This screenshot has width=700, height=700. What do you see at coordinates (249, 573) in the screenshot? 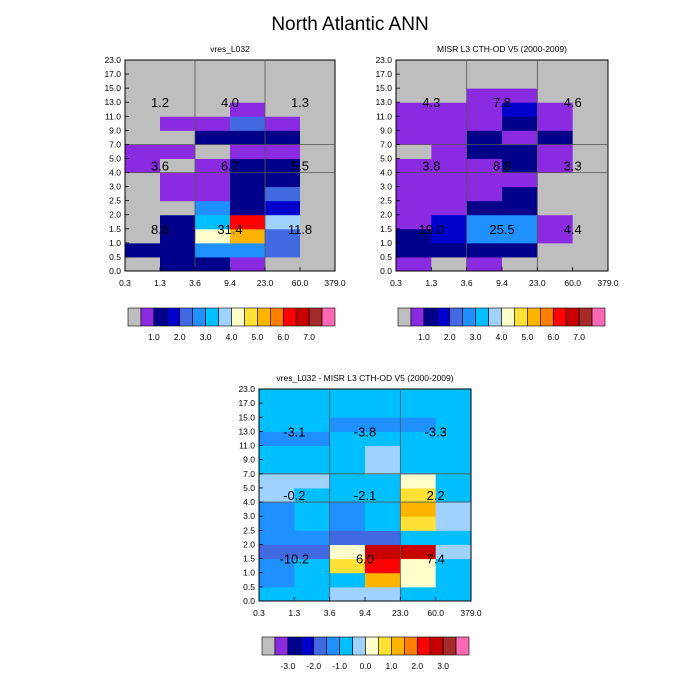
I see `y-tick-label: 1.0` at bounding box center [249, 573].